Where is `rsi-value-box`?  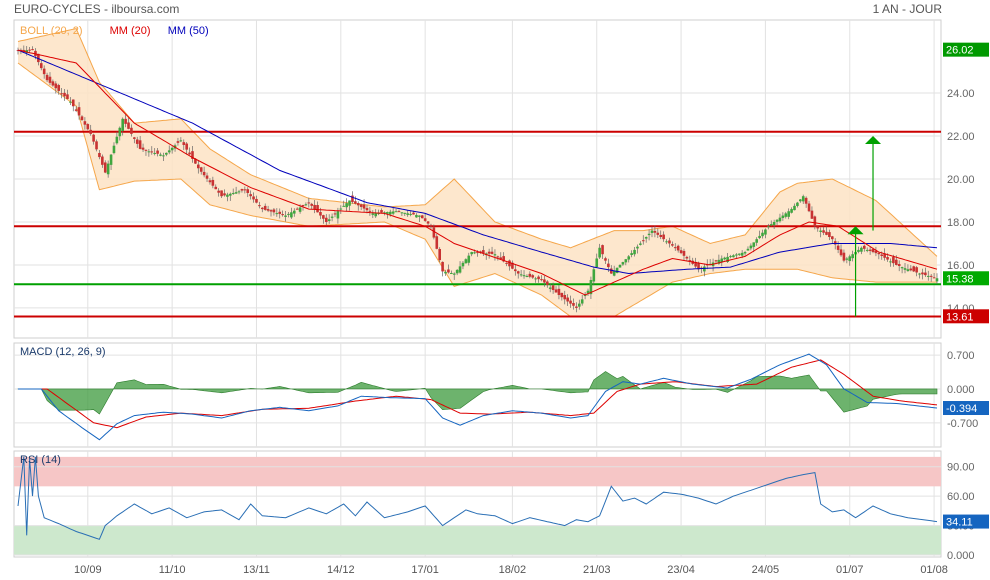 rsi-value-box is located at coordinates (966, 521).